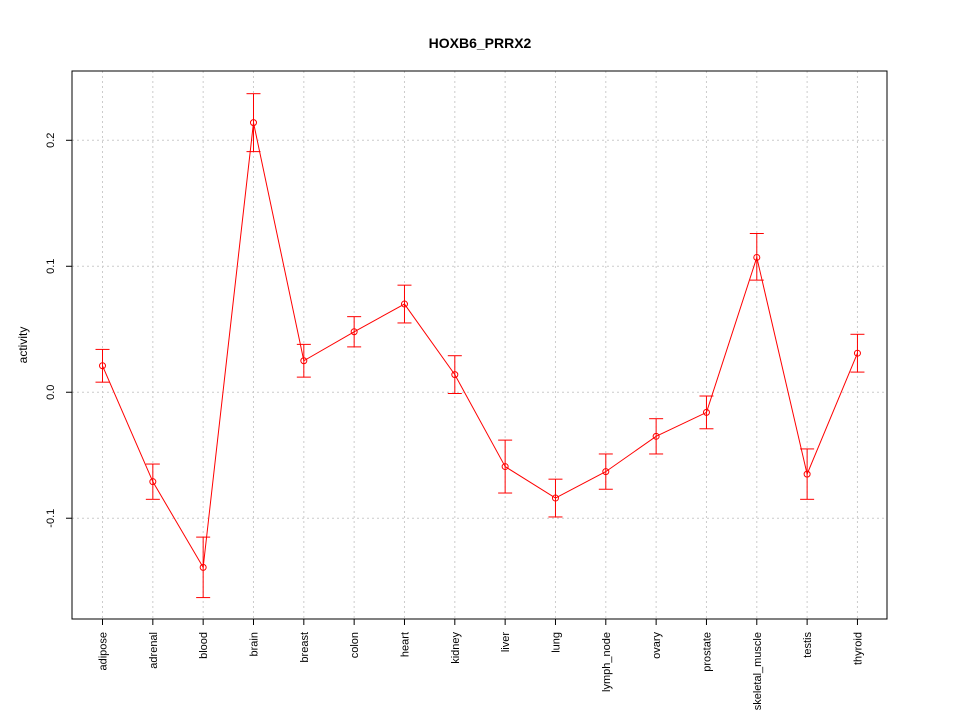 The height and width of the screenshot is (720, 960). Describe the element at coordinates (51, 140) in the screenshot. I see `y-tick-label: 0.2` at that location.